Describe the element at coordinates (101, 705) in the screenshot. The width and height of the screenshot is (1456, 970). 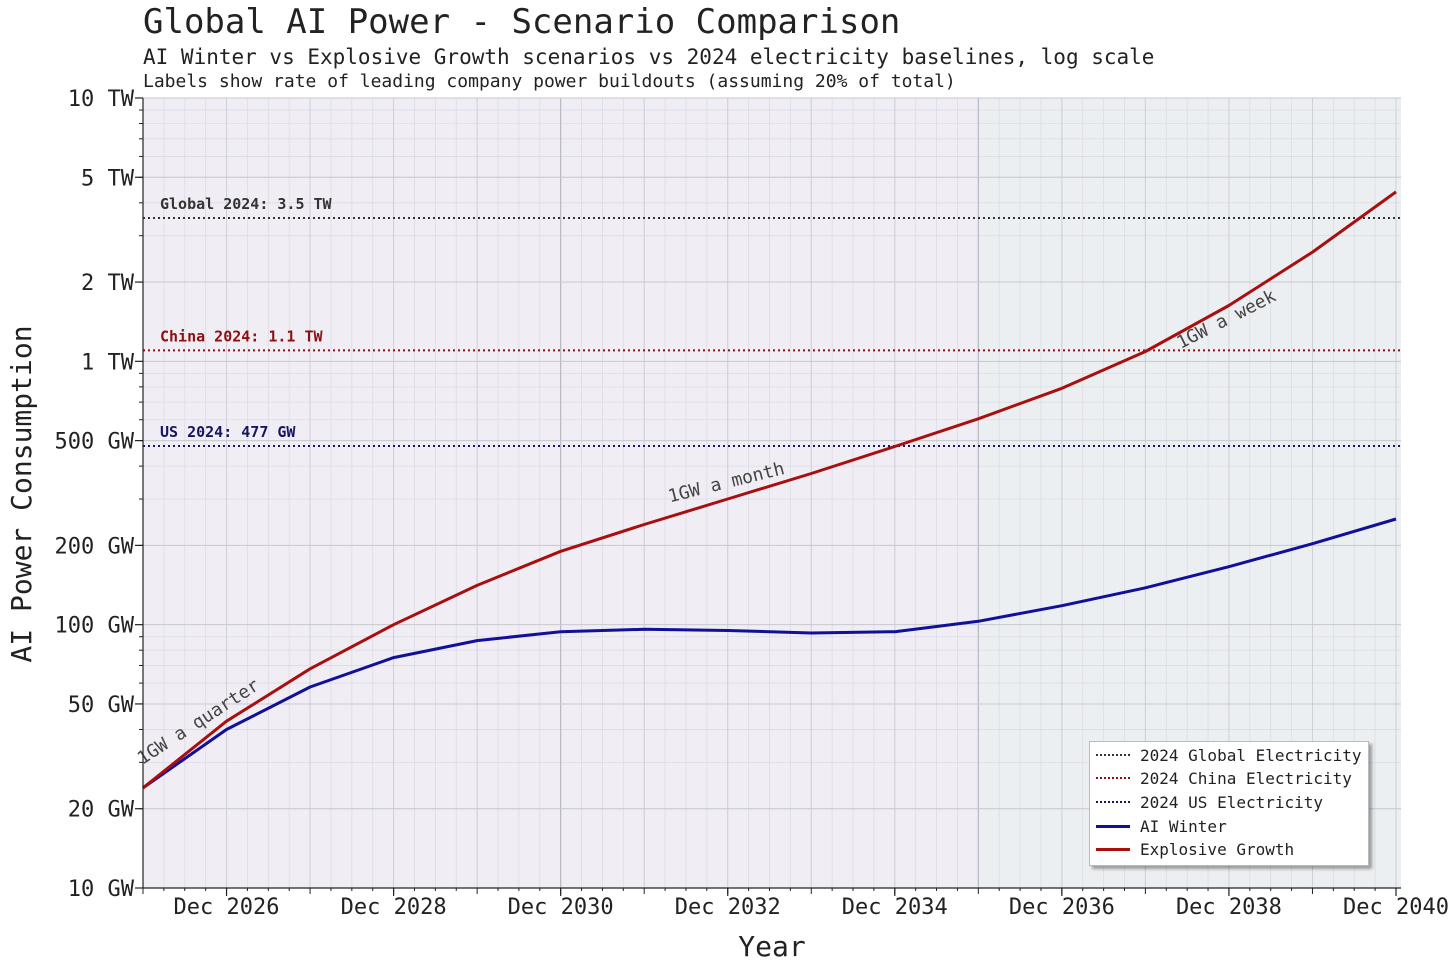
I see `y-tick-label: 50 GW` at that location.